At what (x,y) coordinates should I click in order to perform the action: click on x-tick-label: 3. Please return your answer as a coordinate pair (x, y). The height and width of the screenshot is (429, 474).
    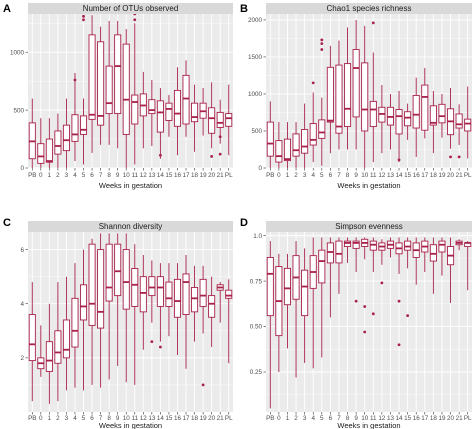
    Looking at the image, I should click on (67, 175).